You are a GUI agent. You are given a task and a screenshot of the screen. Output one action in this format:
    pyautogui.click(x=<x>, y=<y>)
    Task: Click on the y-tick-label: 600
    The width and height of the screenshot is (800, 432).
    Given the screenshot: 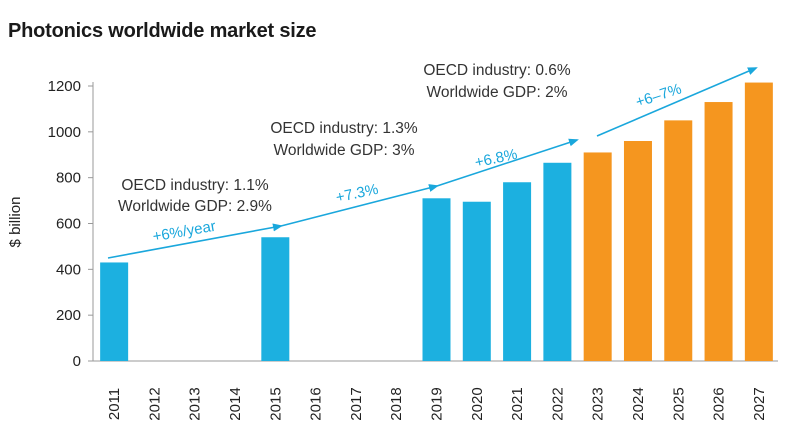 What is the action you would take?
    pyautogui.click(x=68, y=224)
    